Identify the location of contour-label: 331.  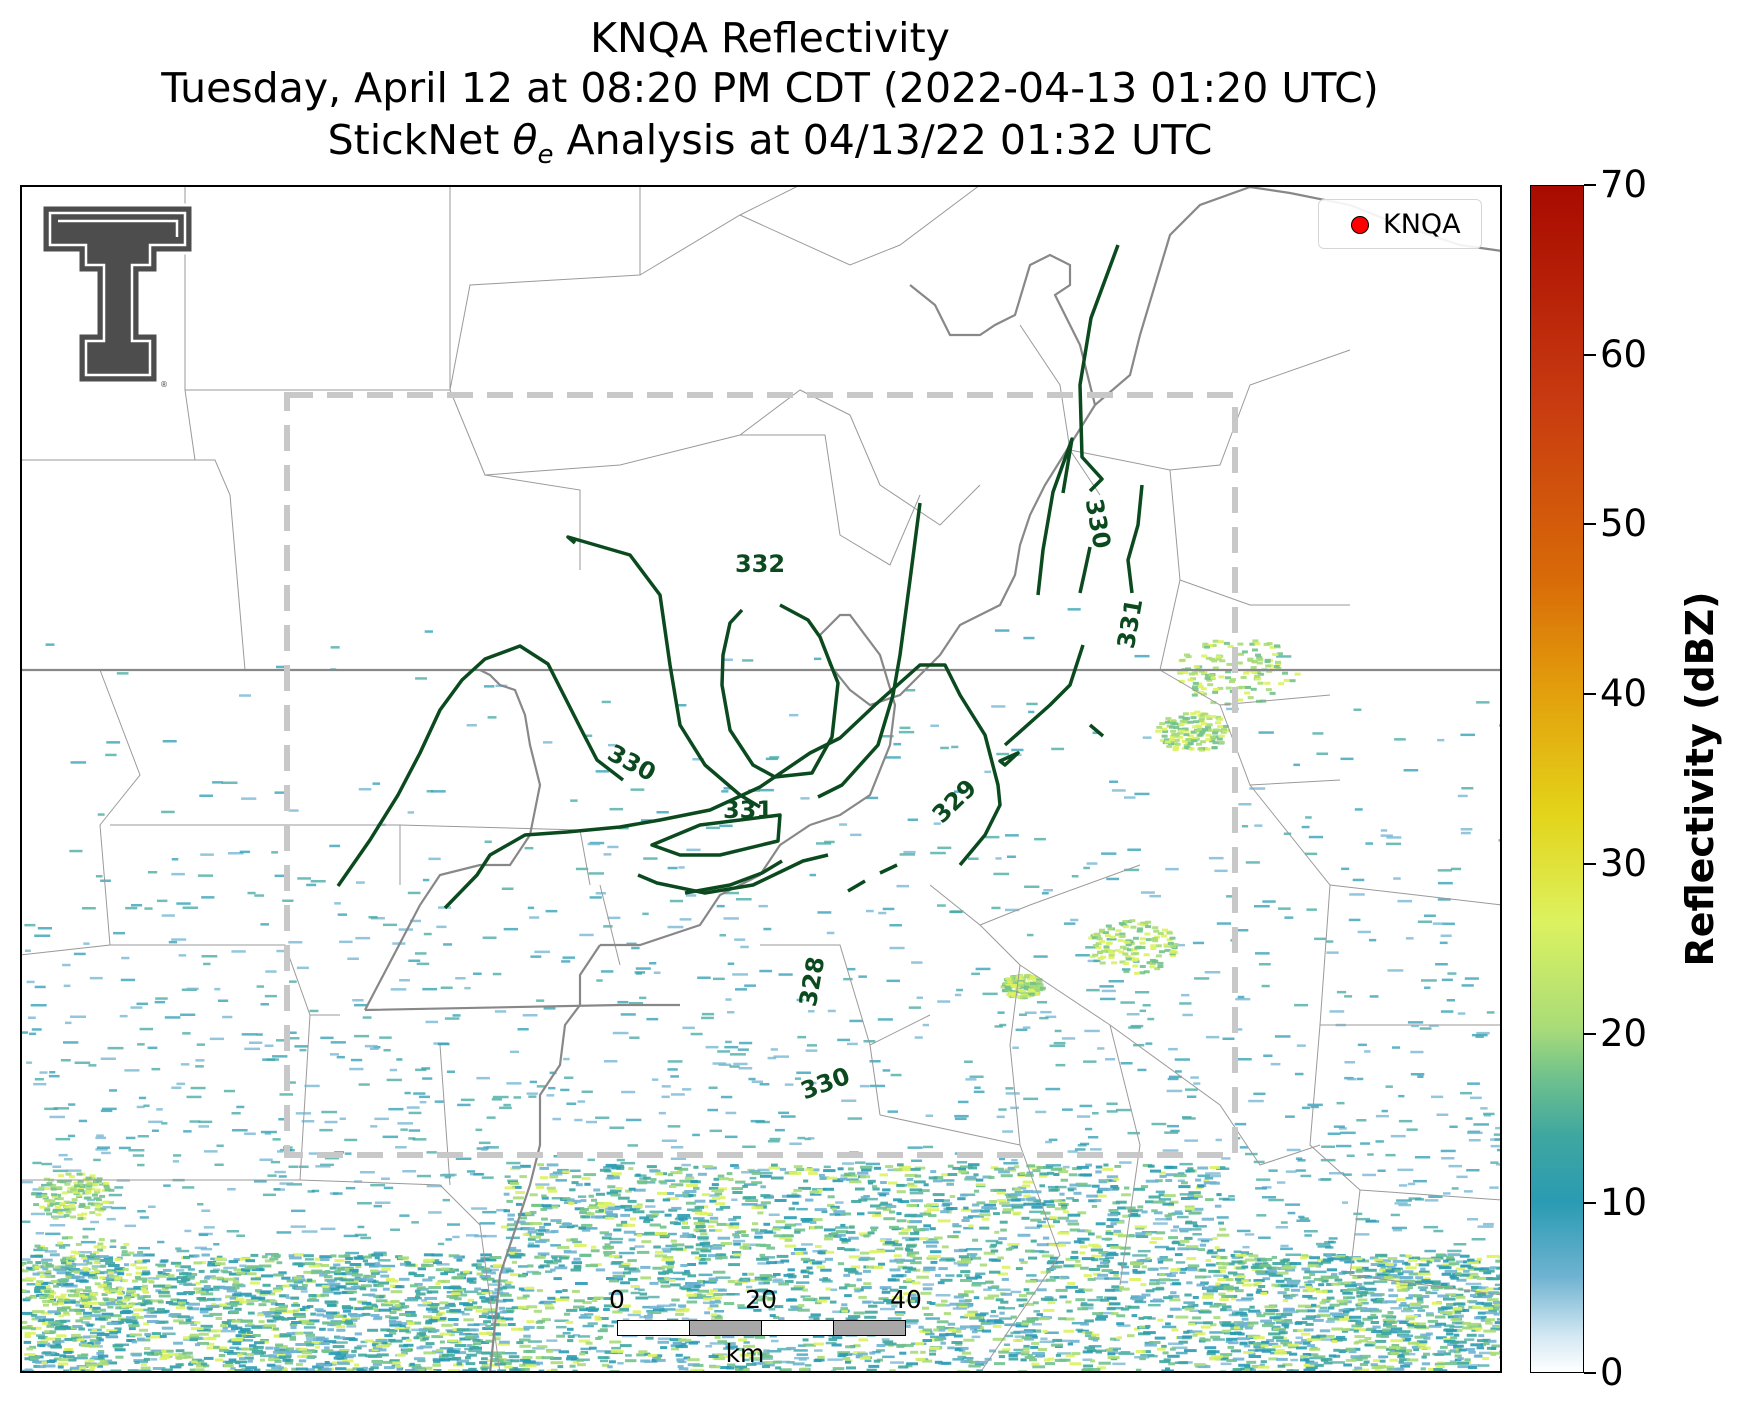
(748, 810).